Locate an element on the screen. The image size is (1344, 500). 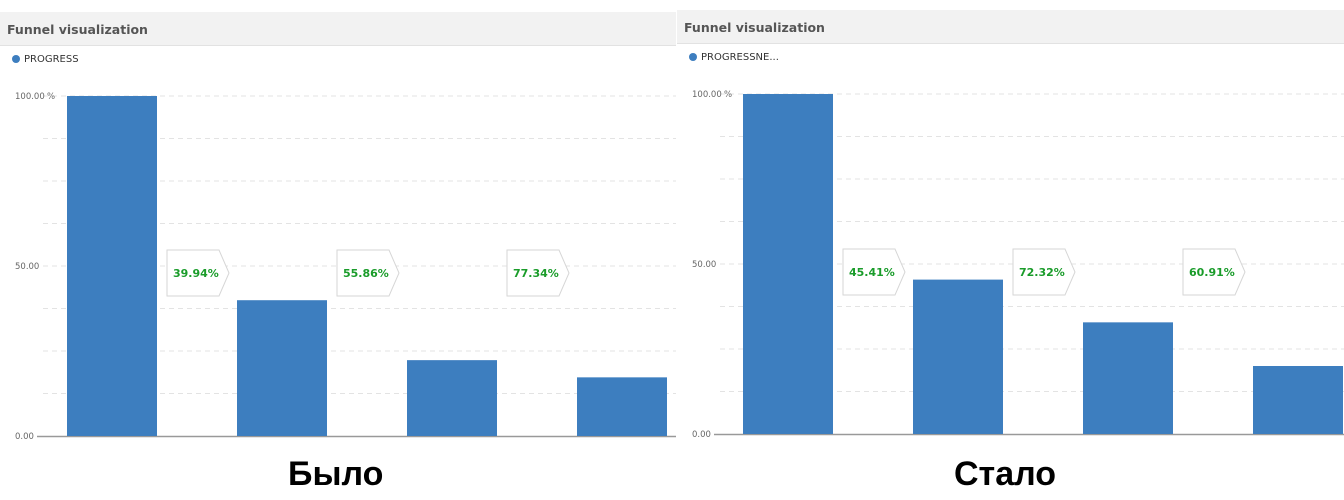
conversion-rate-label: 55.86% is located at coordinates (366, 273).